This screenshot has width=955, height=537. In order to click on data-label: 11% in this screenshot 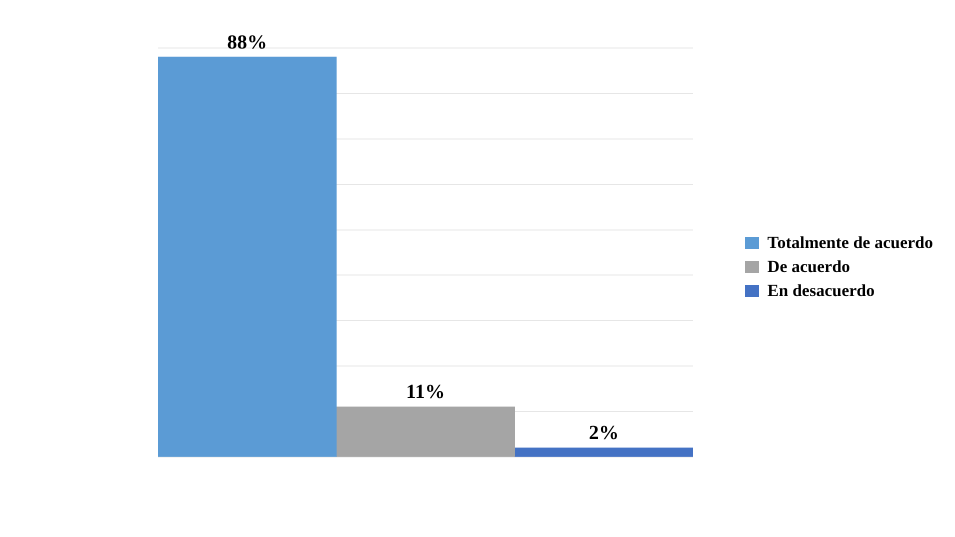, I will do `click(425, 392)`.